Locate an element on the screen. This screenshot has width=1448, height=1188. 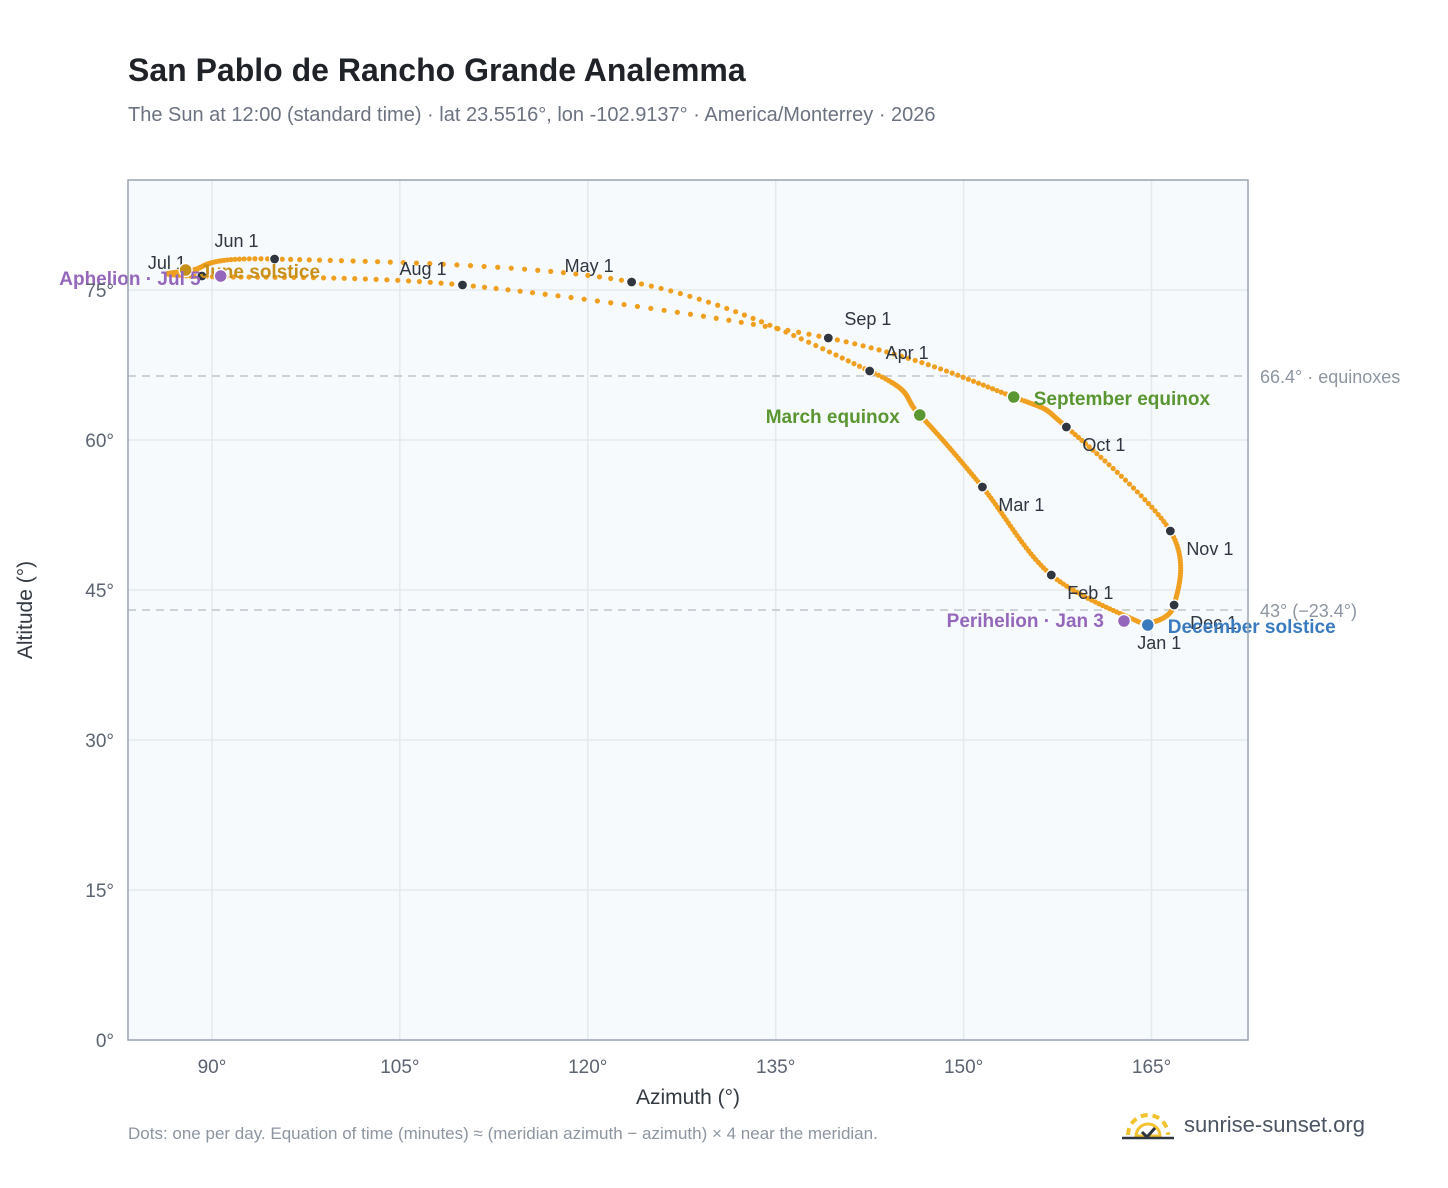
month-label: Jul 1 is located at coordinates (167, 263).